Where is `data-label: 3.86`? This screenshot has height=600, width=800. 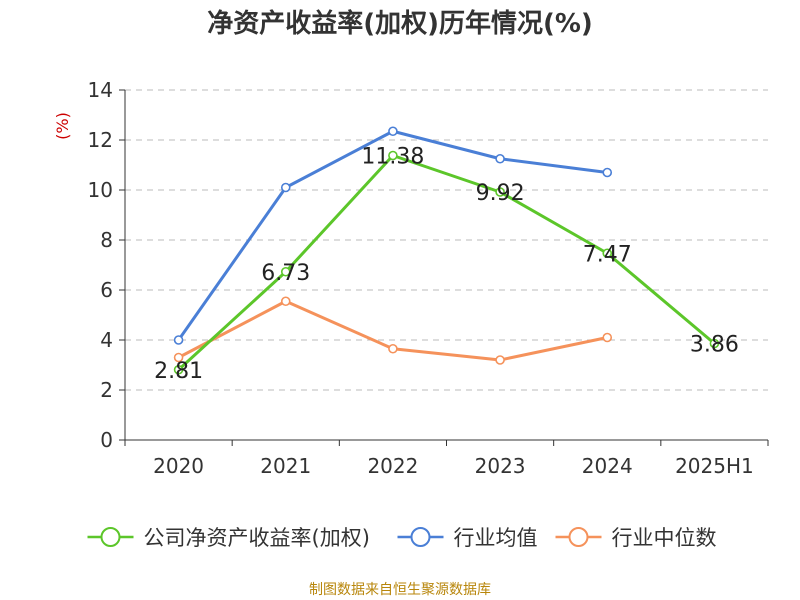
data-label: 3.86 is located at coordinates (714, 345).